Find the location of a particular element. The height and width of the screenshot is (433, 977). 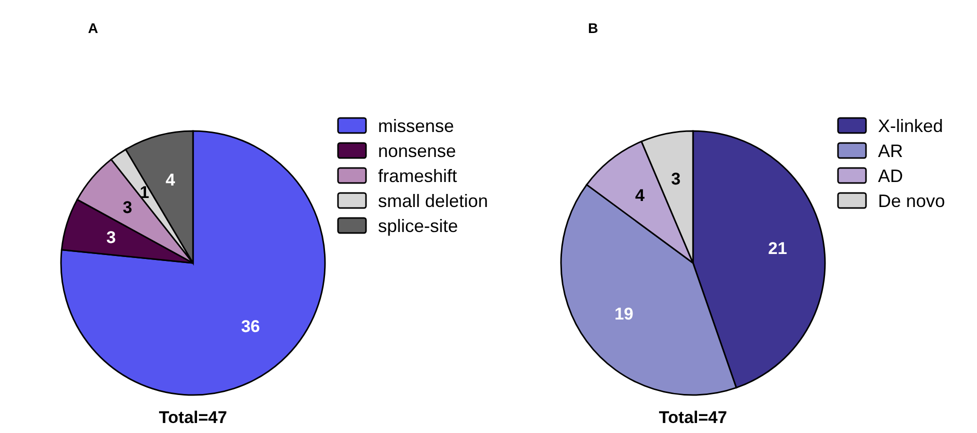

legend-label: splice-site is located at coordinates (418, 226).